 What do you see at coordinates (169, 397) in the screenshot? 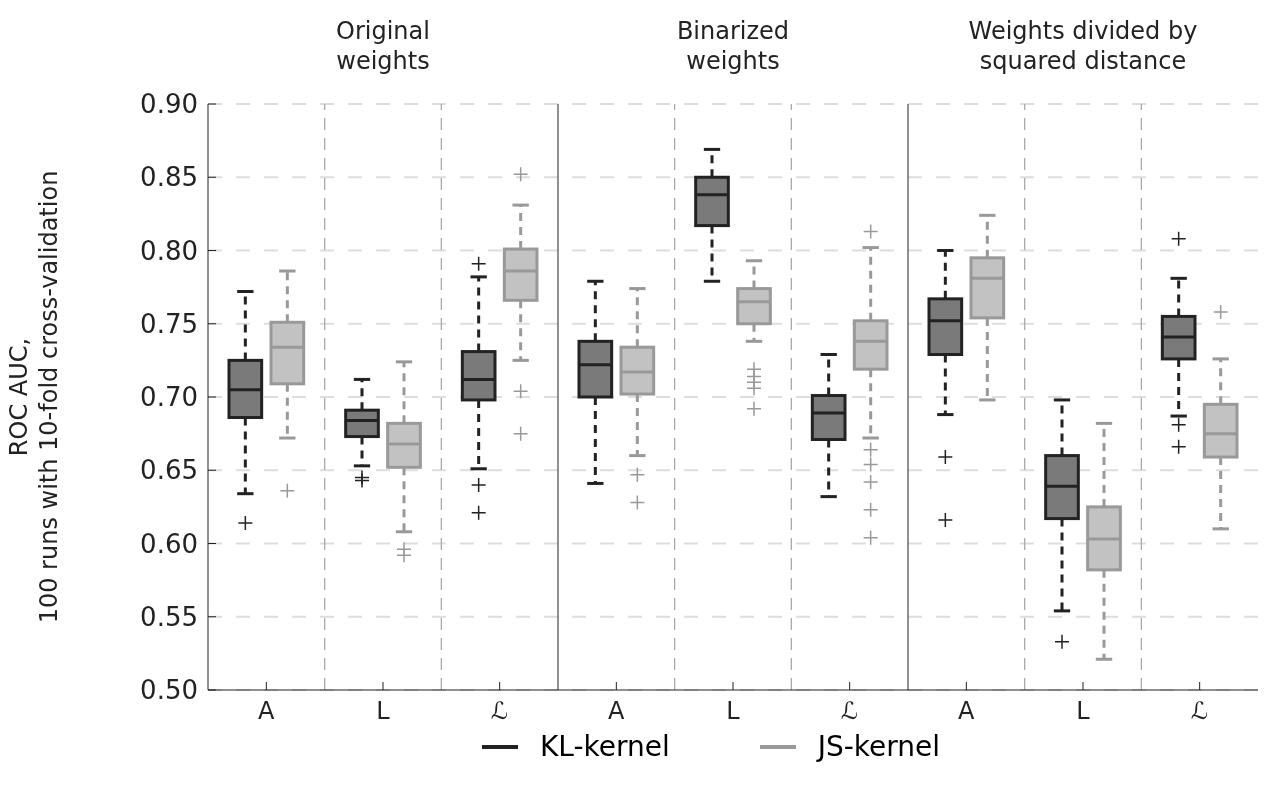
I see `y-tick-label: 0.70` at bounding box center [169, 397].